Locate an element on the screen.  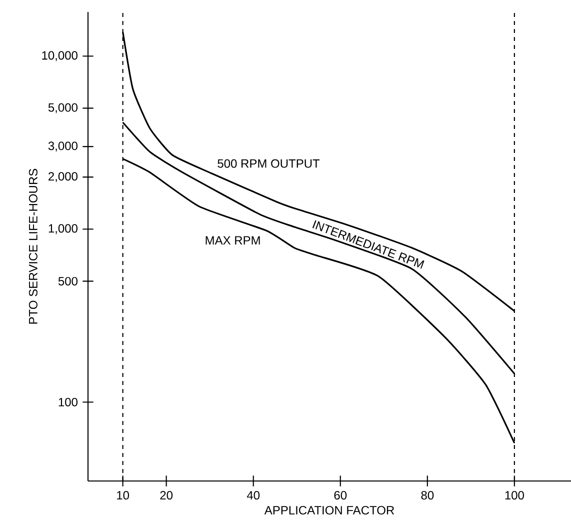
y-tick-label: 3,000 is located at coordinates (63, 147).